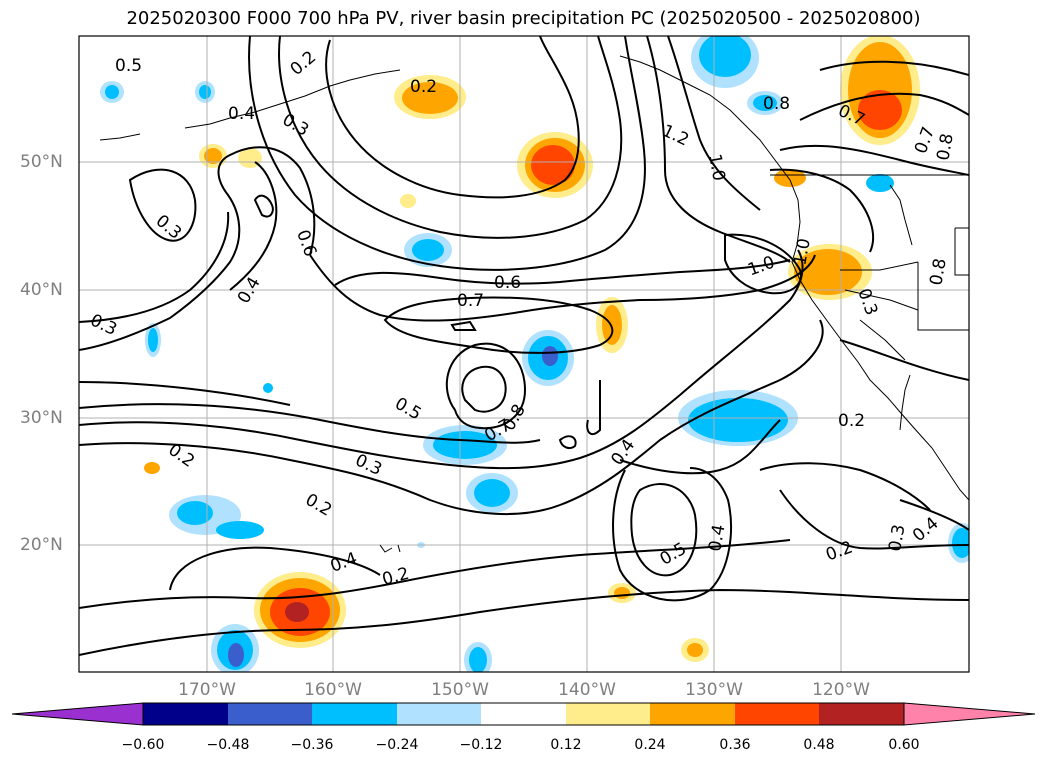  Describe the element at coordinates (470, 301) in the screenshot. I see `contour-label: 0.7` at that location.